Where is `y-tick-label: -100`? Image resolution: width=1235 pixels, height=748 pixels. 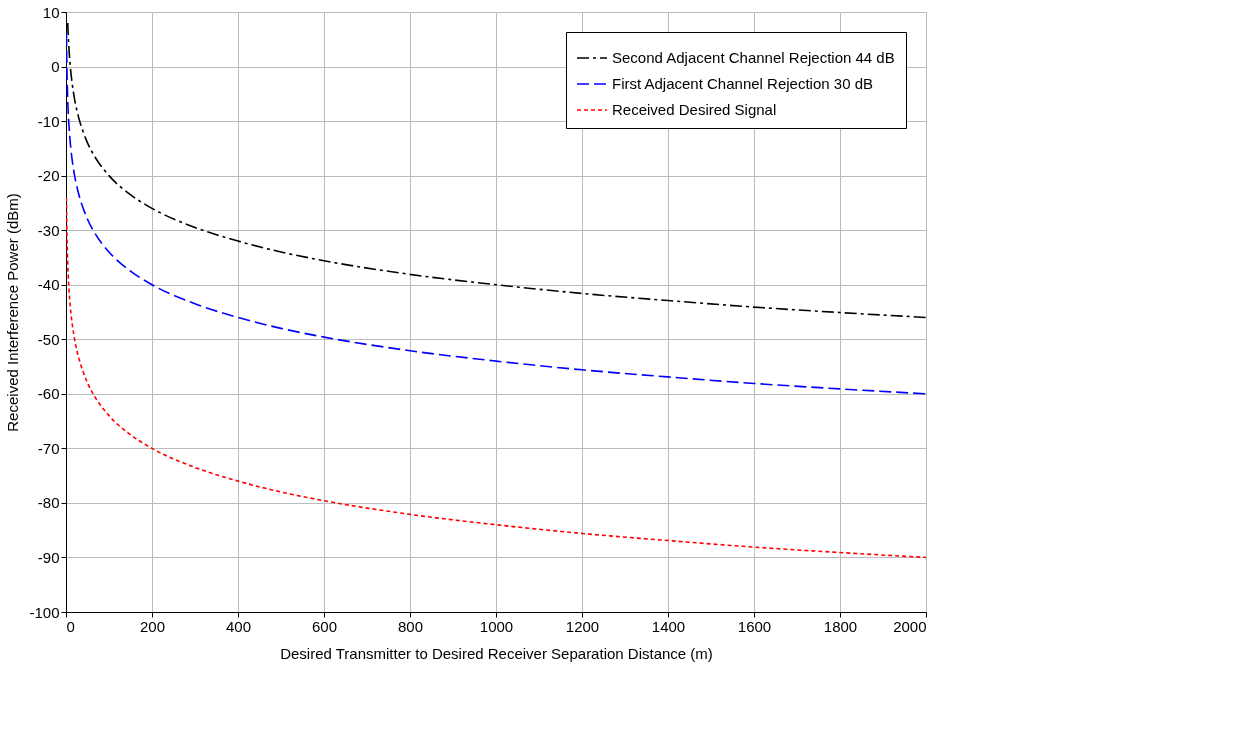 y-tick-label: -100 is located at coordinates (44, 612).